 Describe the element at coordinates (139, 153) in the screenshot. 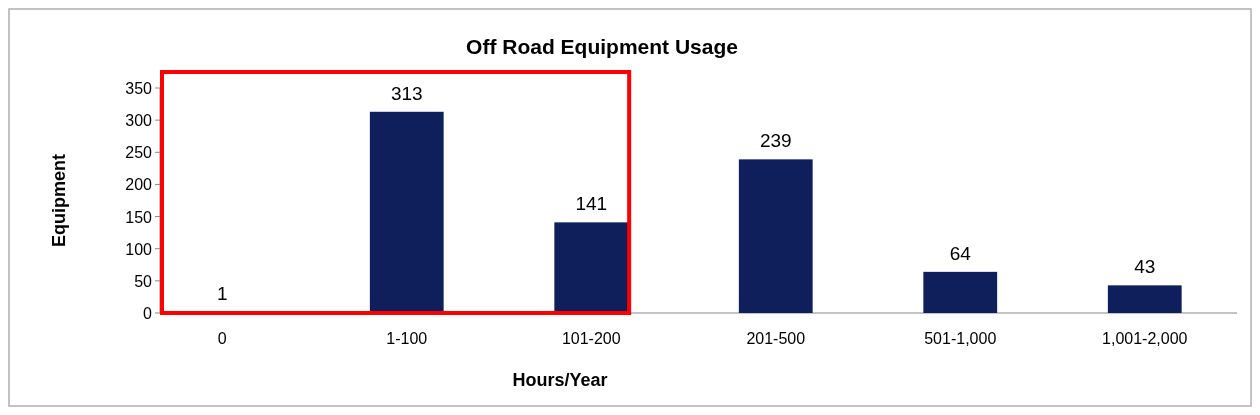

I see `y-tick-label: 250` at that location.